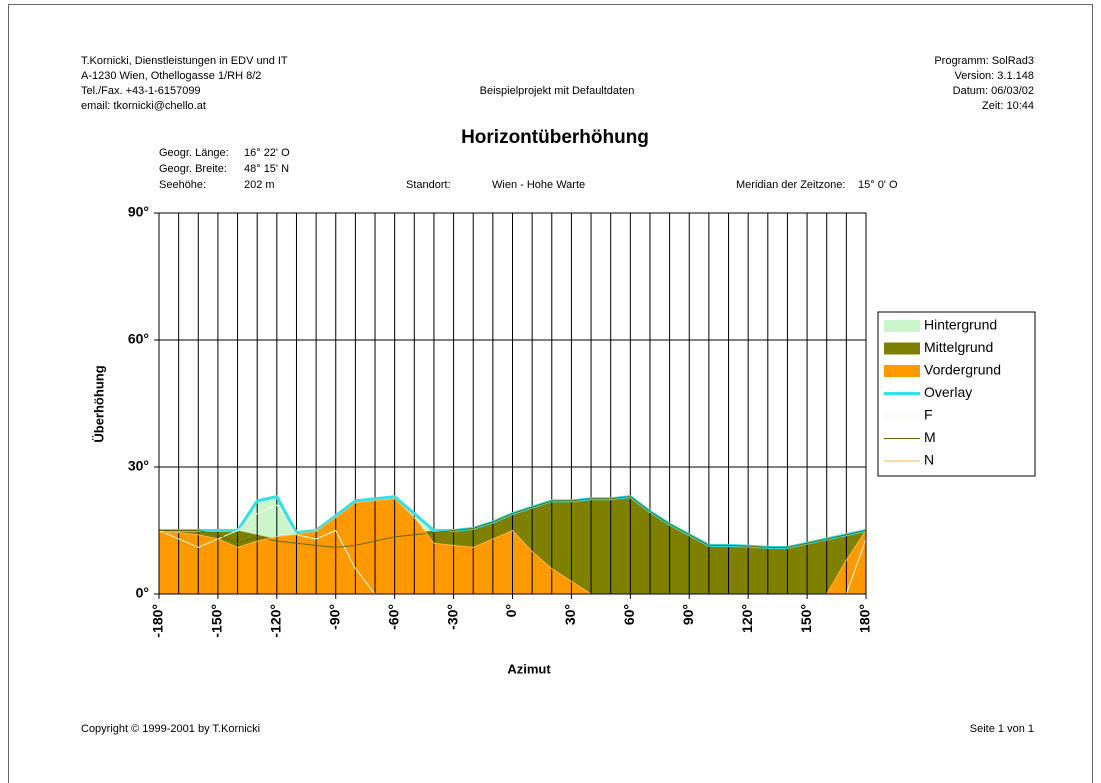 The height and width of the screenshot is (783, 1101). What do you see at coordinates (142, 593) in the screenshot?
I see `y-tick-label: 0°` at bounding box center [142, 593].